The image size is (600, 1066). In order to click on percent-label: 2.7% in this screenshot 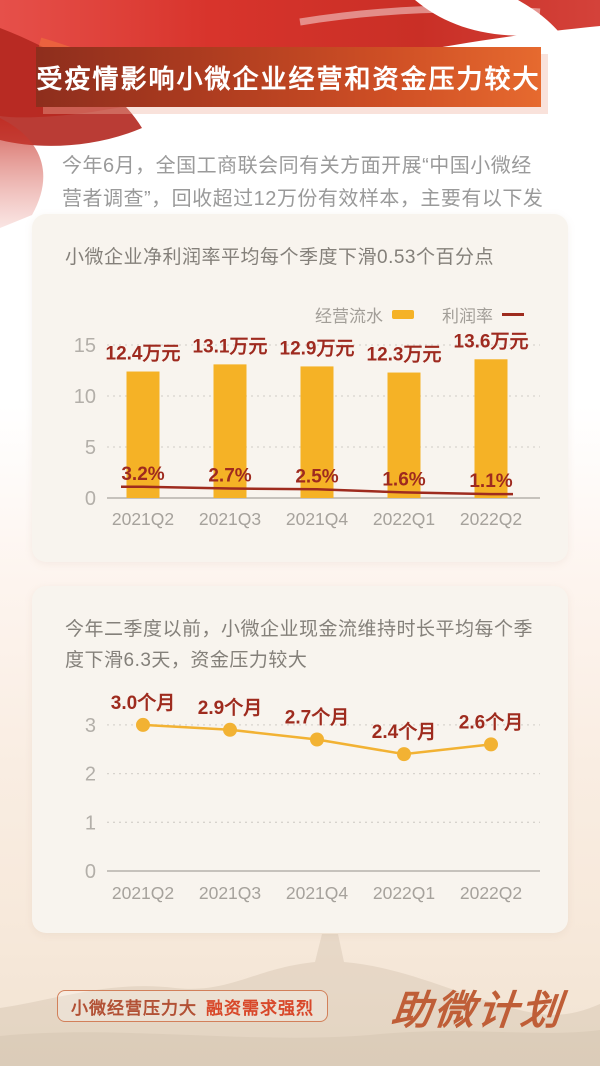, I will do `click(229, 476)`.